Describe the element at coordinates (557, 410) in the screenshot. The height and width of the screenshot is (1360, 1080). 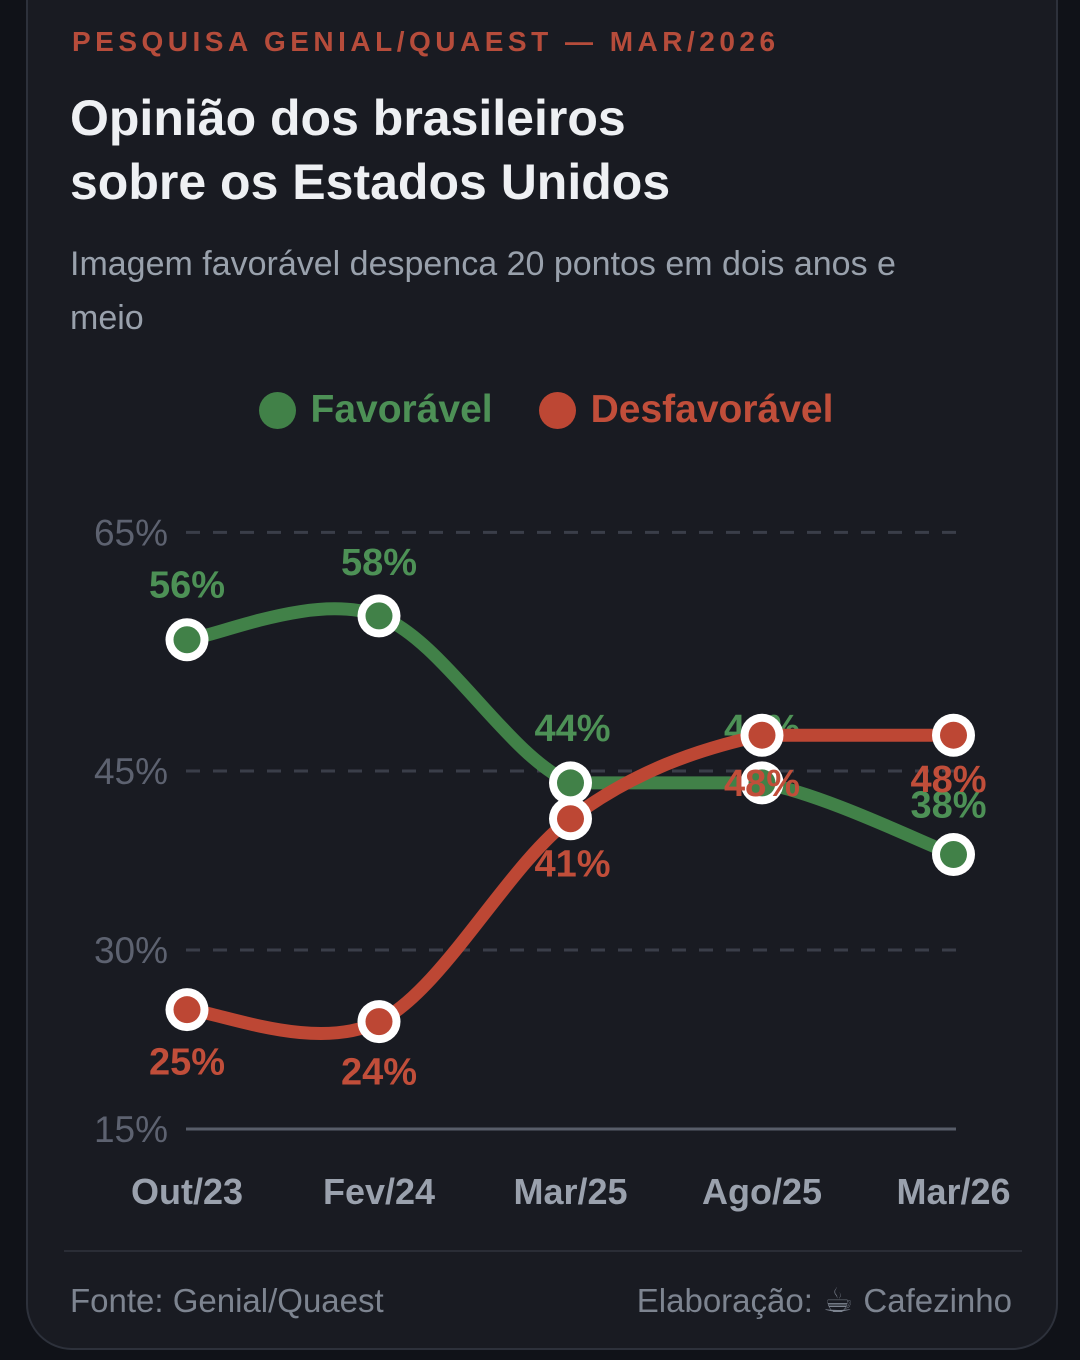
I see `desfavoravel-dot-icon` at that location.